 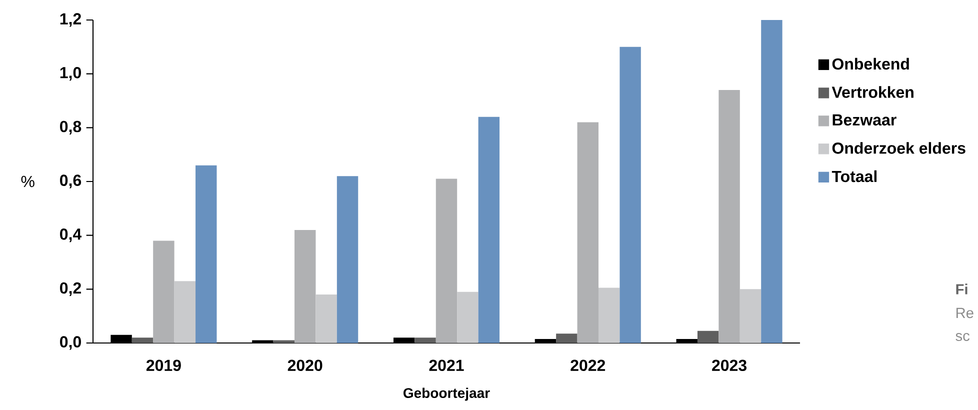 I want to click on x-tick-label: 2019, so click(x=163, y=366).